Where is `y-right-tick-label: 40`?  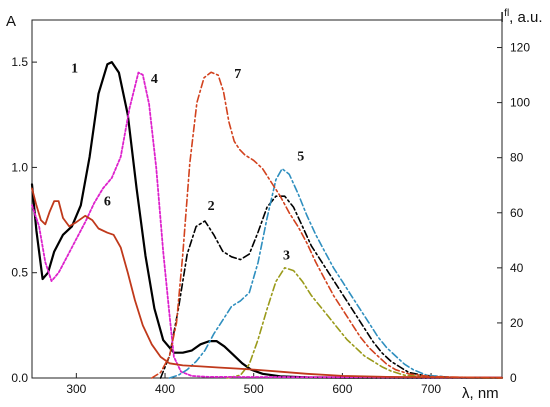 y-right-tick-label: 40 is located at coordinates (517, 268).